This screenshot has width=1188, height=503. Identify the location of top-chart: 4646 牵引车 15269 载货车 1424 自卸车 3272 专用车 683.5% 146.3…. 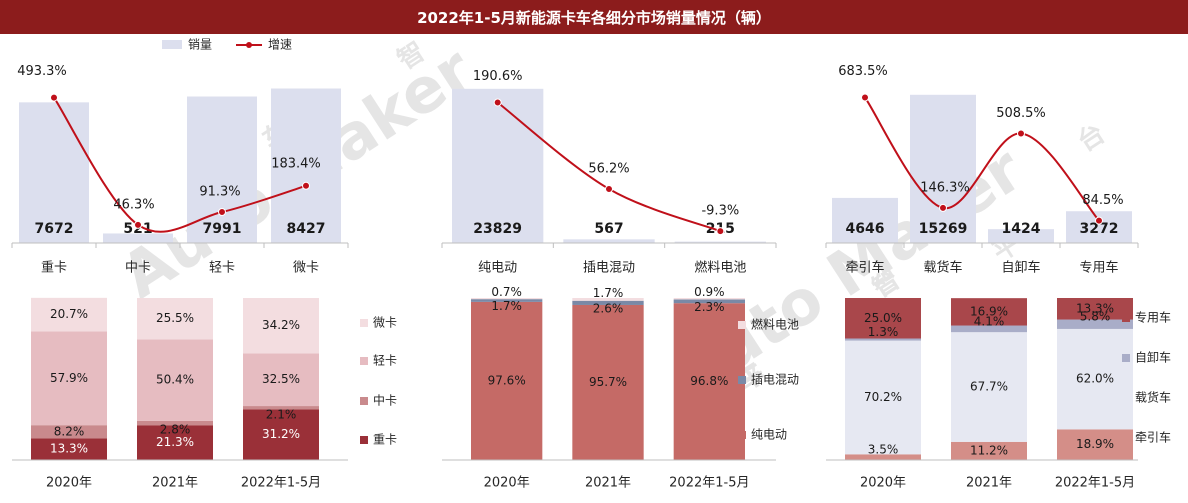
(982, 170).